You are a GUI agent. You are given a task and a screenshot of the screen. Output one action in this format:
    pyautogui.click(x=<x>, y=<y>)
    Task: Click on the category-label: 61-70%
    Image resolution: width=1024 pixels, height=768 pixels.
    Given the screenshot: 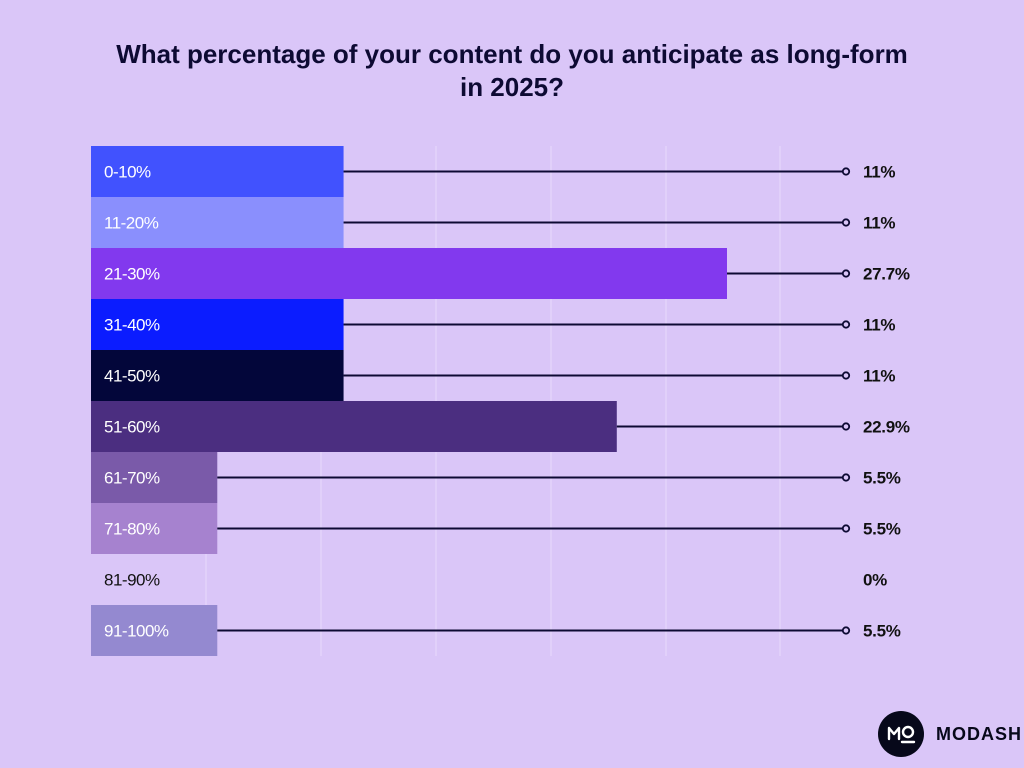 What is the action you would take?
    pyautogui.click(x=132, y=478)
    